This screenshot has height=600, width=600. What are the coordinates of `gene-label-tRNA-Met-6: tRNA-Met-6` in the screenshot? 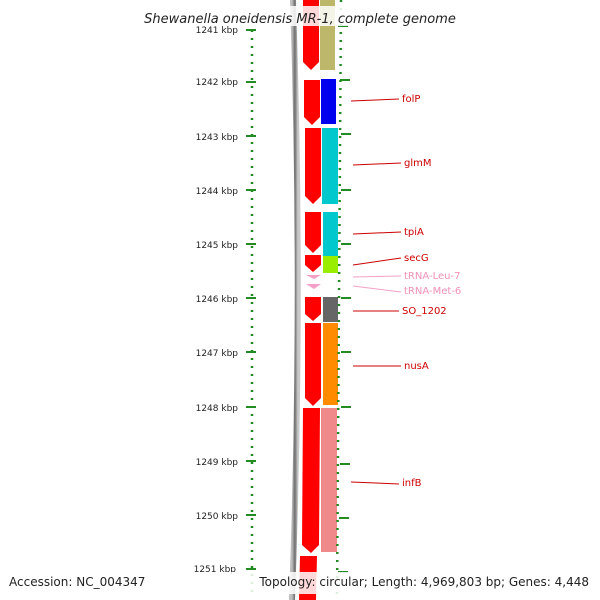 It's located at (432, 291).